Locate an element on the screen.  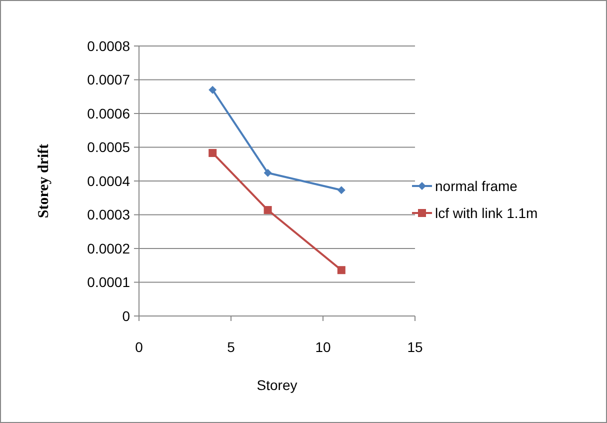
y-tick-label: 0.0004 is located at coordinates (108, 180).